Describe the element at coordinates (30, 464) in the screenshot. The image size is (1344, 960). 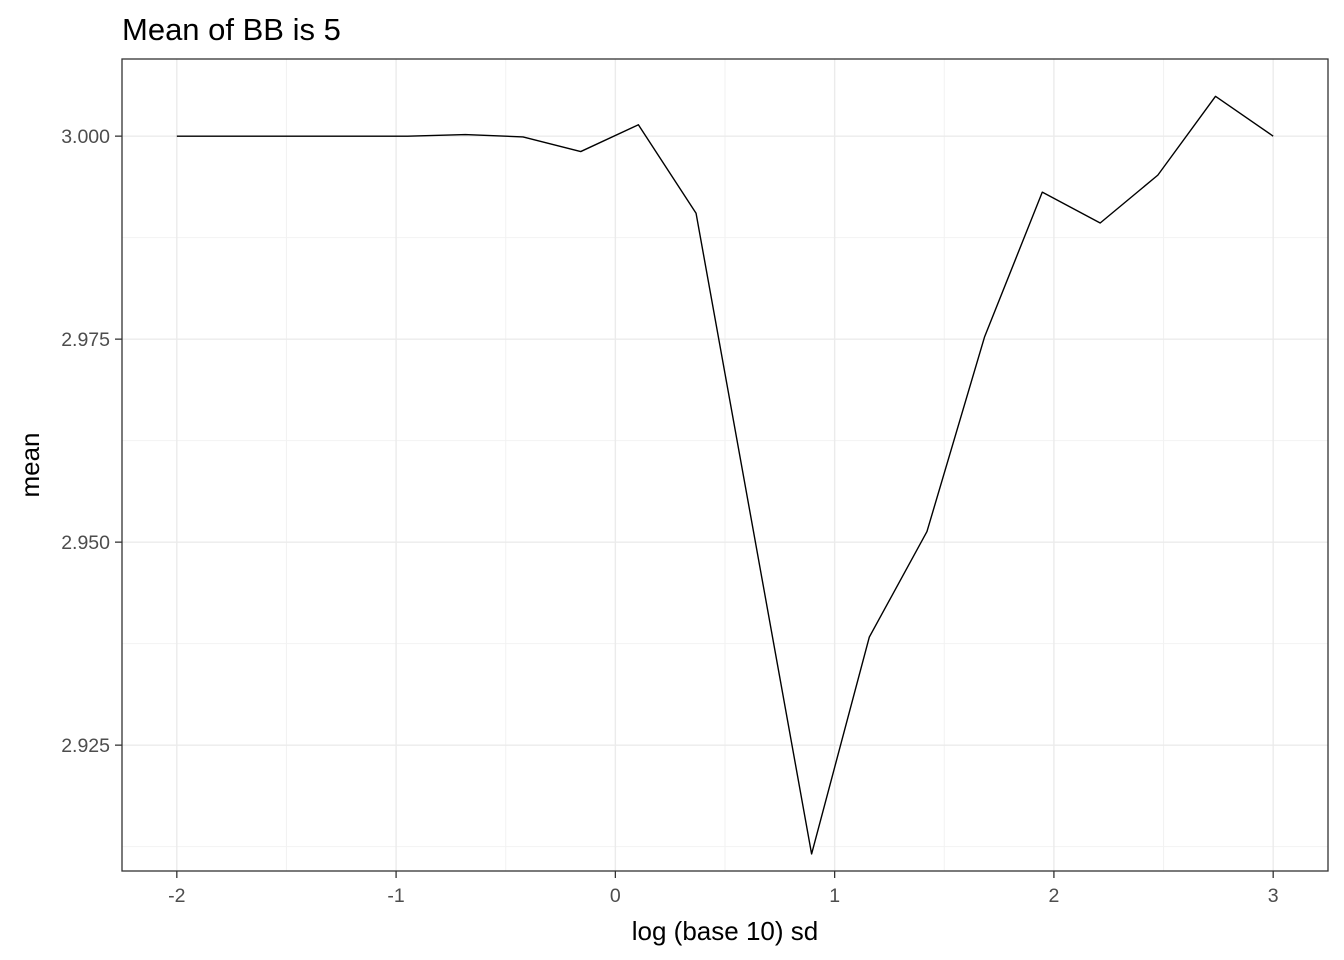
I see `y-axis-title: mean` at that location.